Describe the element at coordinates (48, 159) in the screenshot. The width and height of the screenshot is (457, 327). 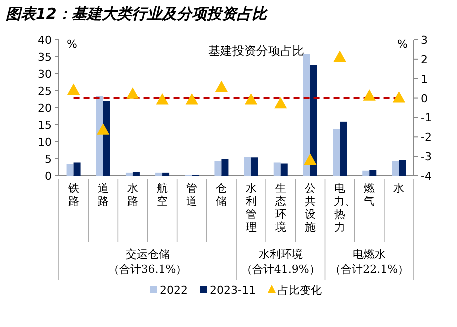
I see `y-tick-label: 5` at that location.